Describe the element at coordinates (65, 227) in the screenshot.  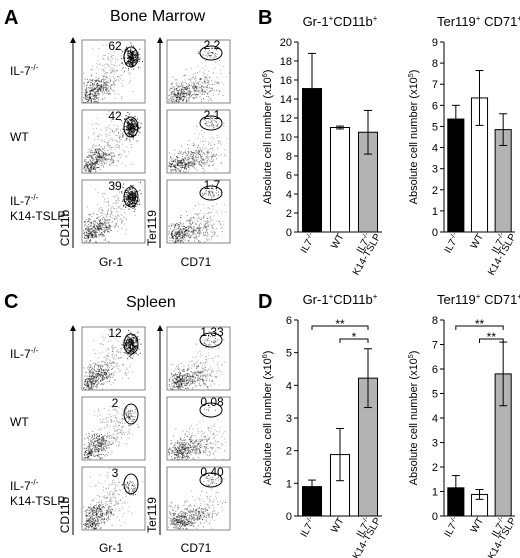
I see `cd11b-axis-label-a: CD11b` at that location.